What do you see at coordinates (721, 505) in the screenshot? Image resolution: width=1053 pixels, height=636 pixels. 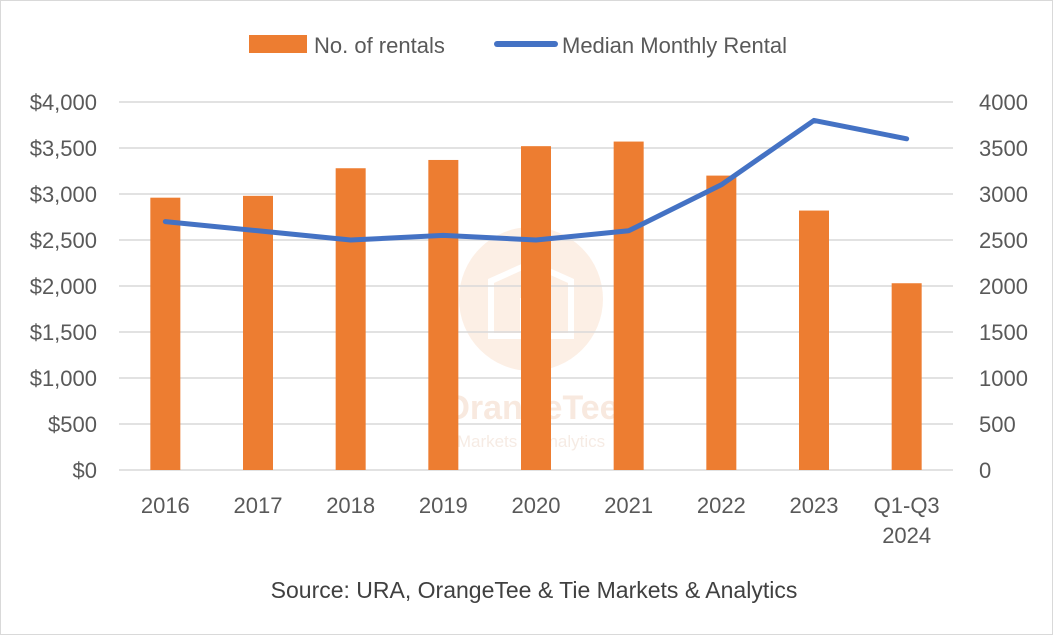 I see `x-axis-tick-label: 2022` at bounding box center [721, 505].